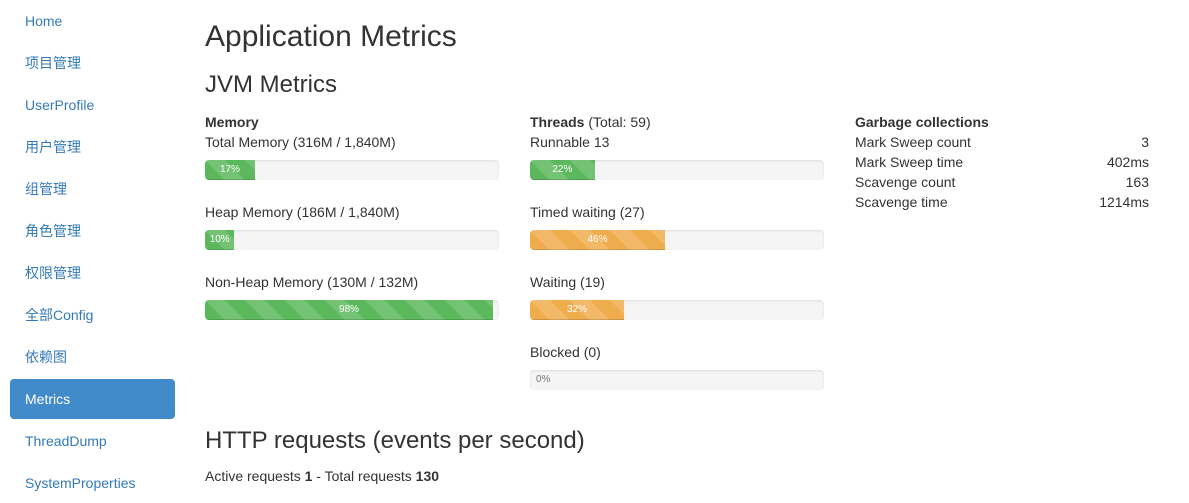  What do you see at coordinates (677, 380) in the screenshot?
I see `blocked-progress: 0%` at bounding box center [677, 380].